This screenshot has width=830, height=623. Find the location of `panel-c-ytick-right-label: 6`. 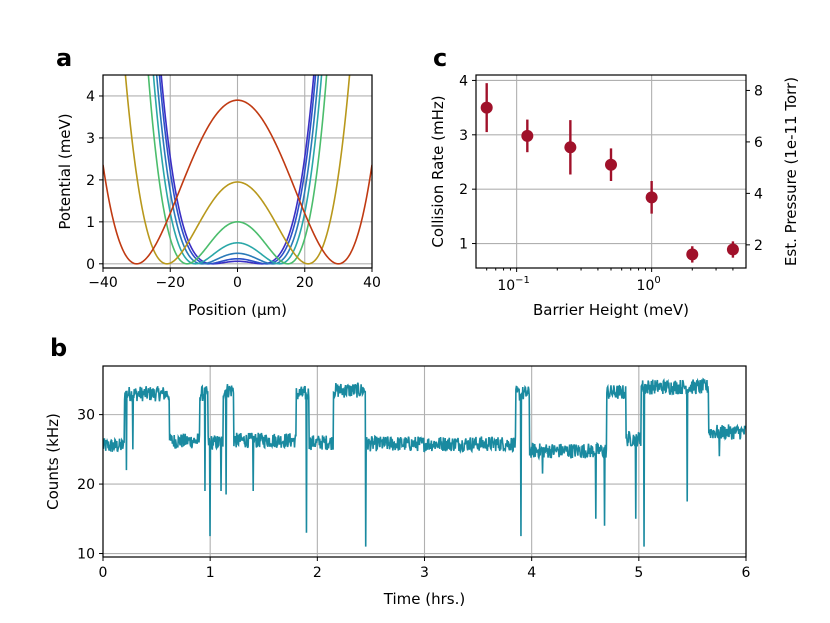

panel-c-ytick-right-label: 6 is located at coordinates (758, 143).